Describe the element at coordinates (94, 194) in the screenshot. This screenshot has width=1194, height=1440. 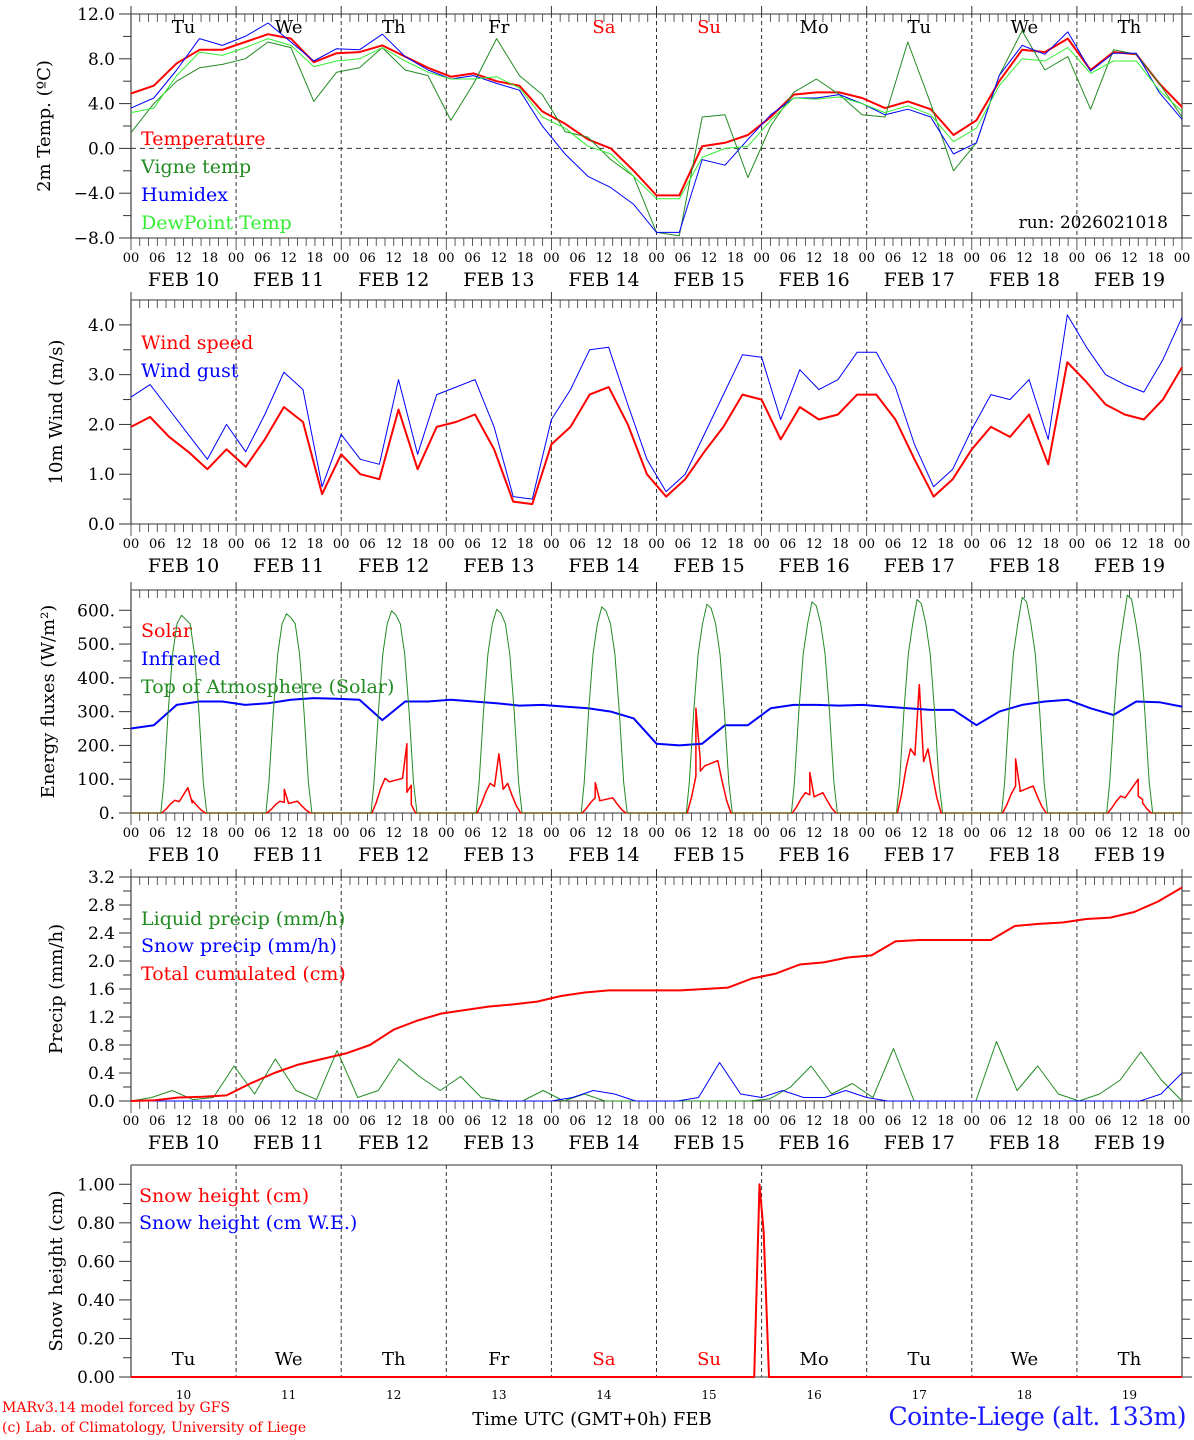
I see `y-tick-label: −4.0` at that location.